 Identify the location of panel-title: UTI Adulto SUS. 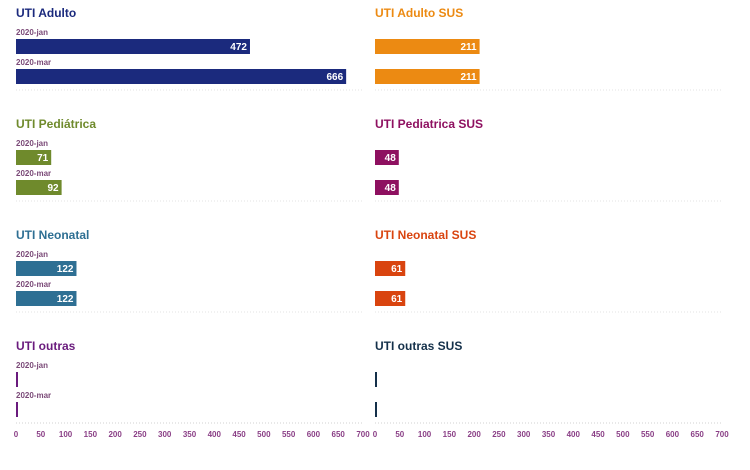
(419, 13).